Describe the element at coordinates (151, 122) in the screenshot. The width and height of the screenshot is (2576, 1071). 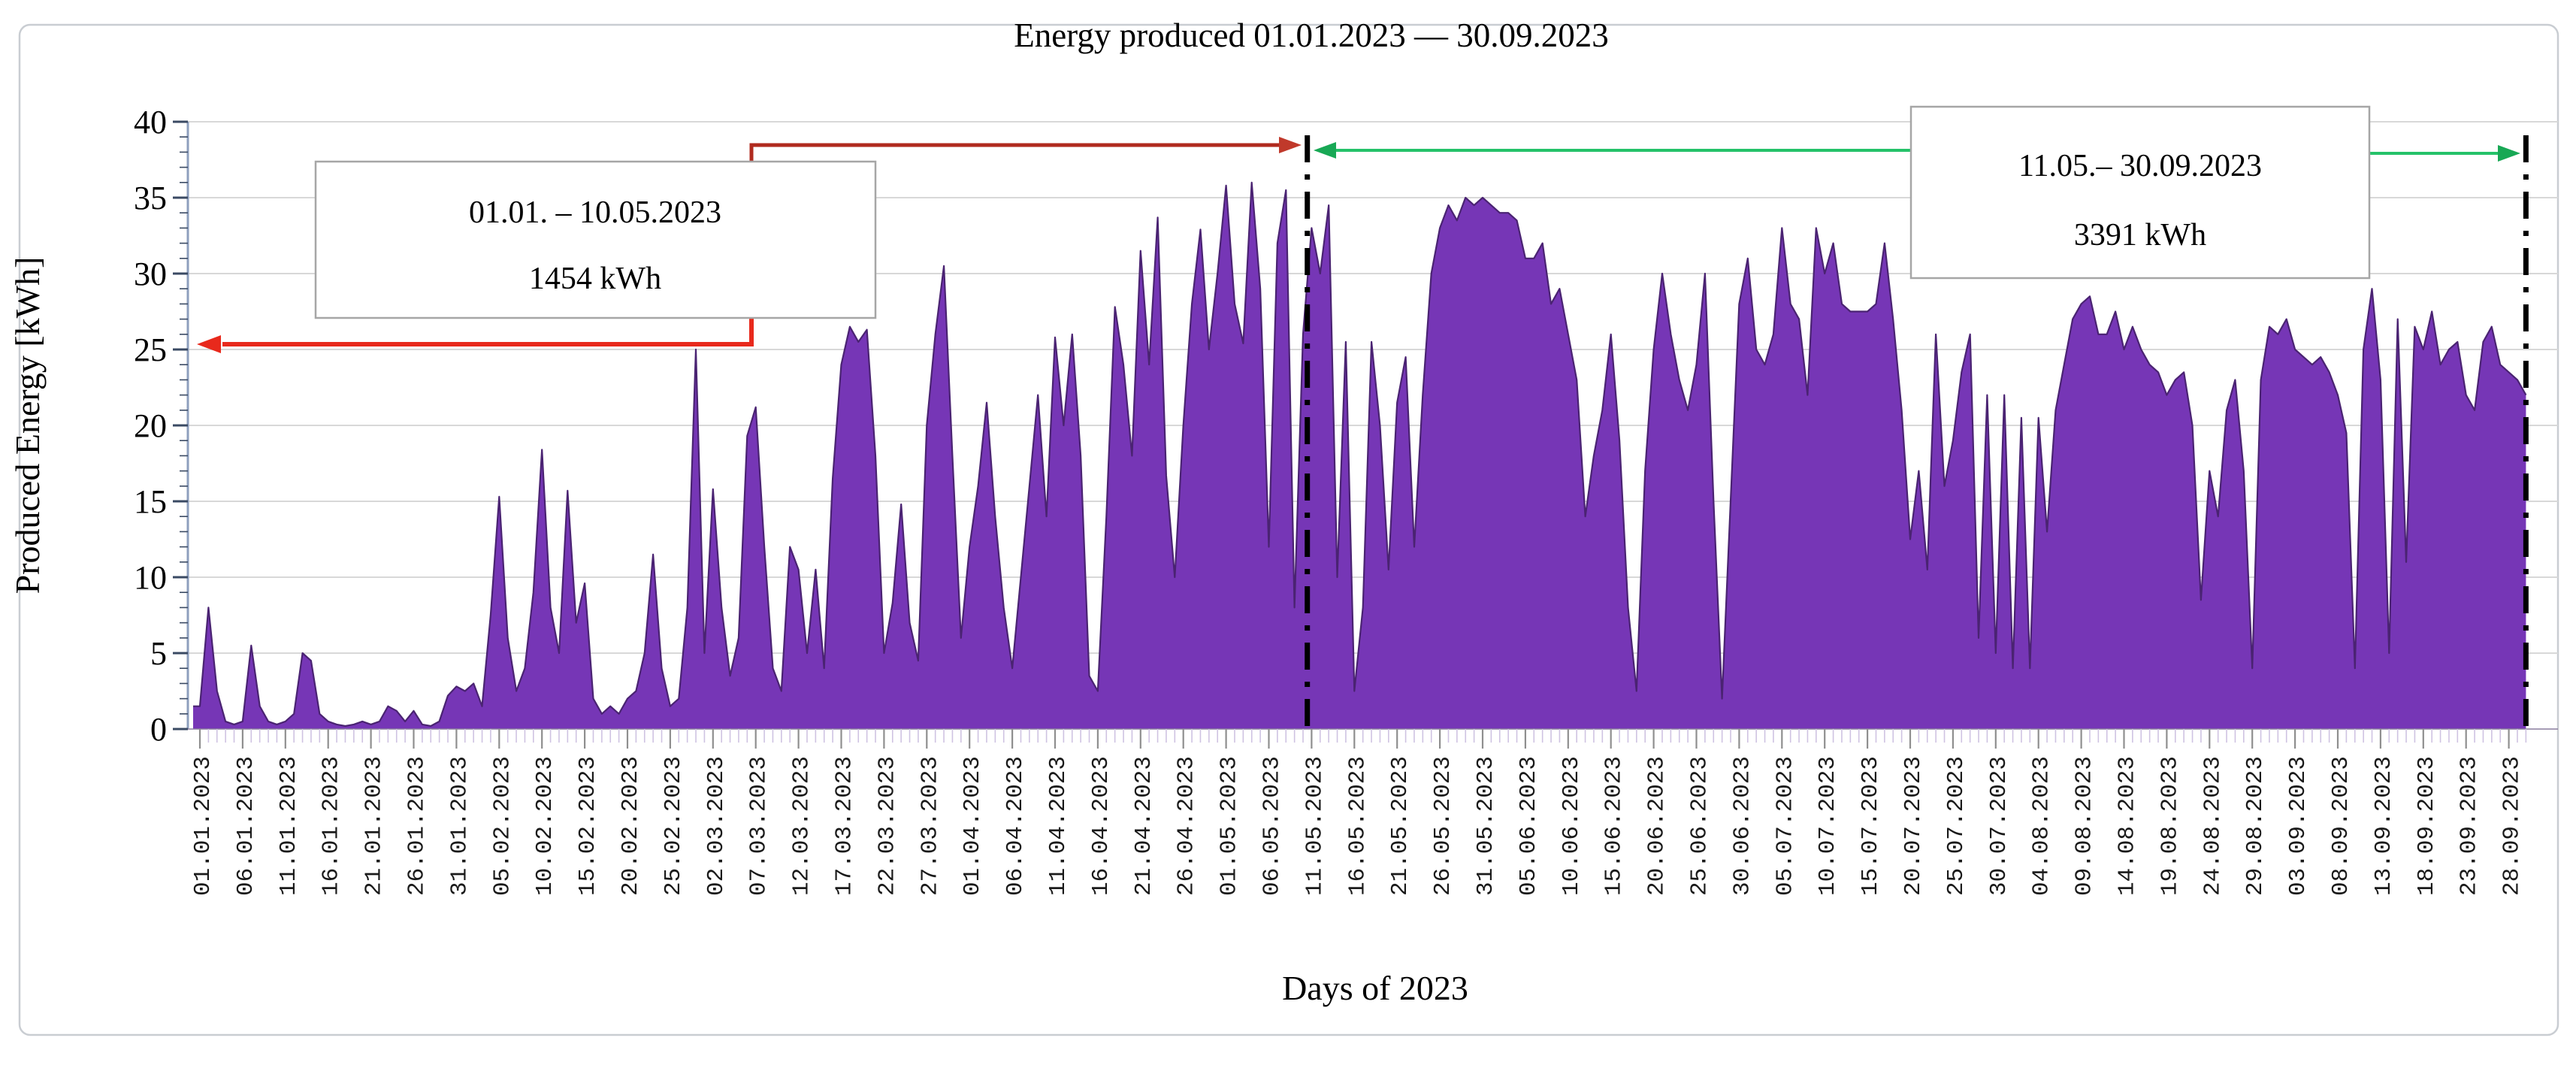
I see `y-tick-label: 40` at that location.